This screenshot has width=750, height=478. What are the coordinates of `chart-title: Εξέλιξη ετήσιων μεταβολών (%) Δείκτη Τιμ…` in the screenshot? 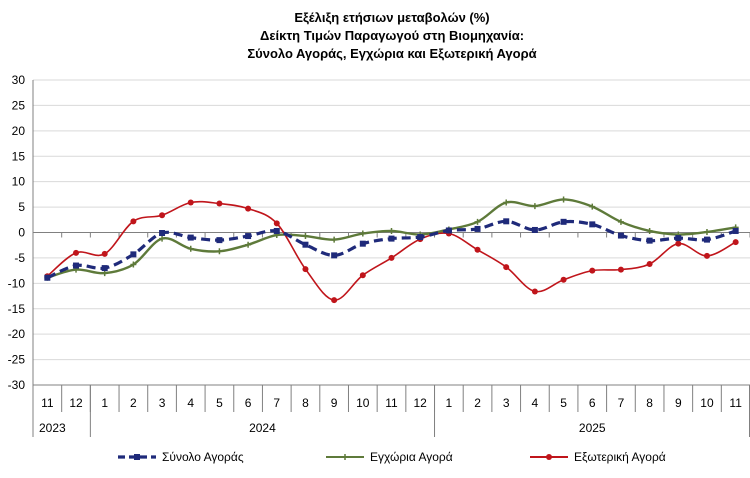 It's located at (391, 35).